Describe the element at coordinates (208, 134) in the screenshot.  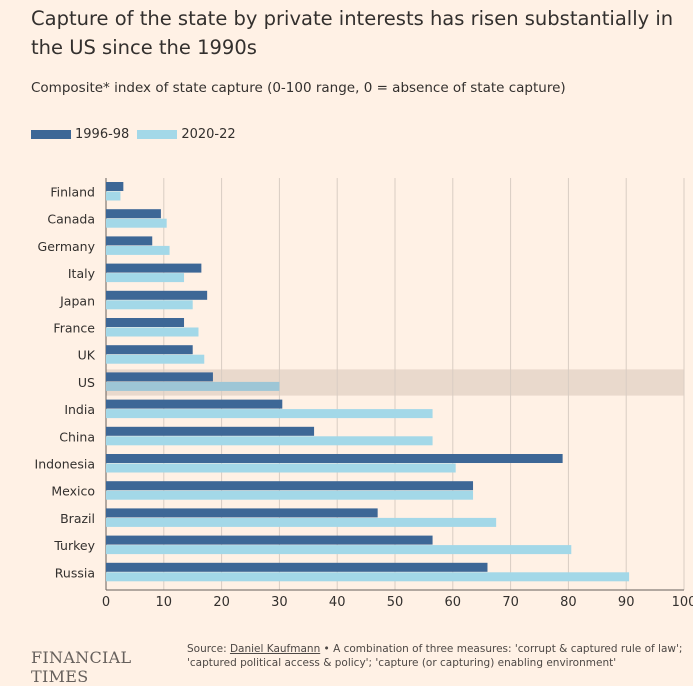
I see `legend-label-2020-22: 2020-22` at that location.